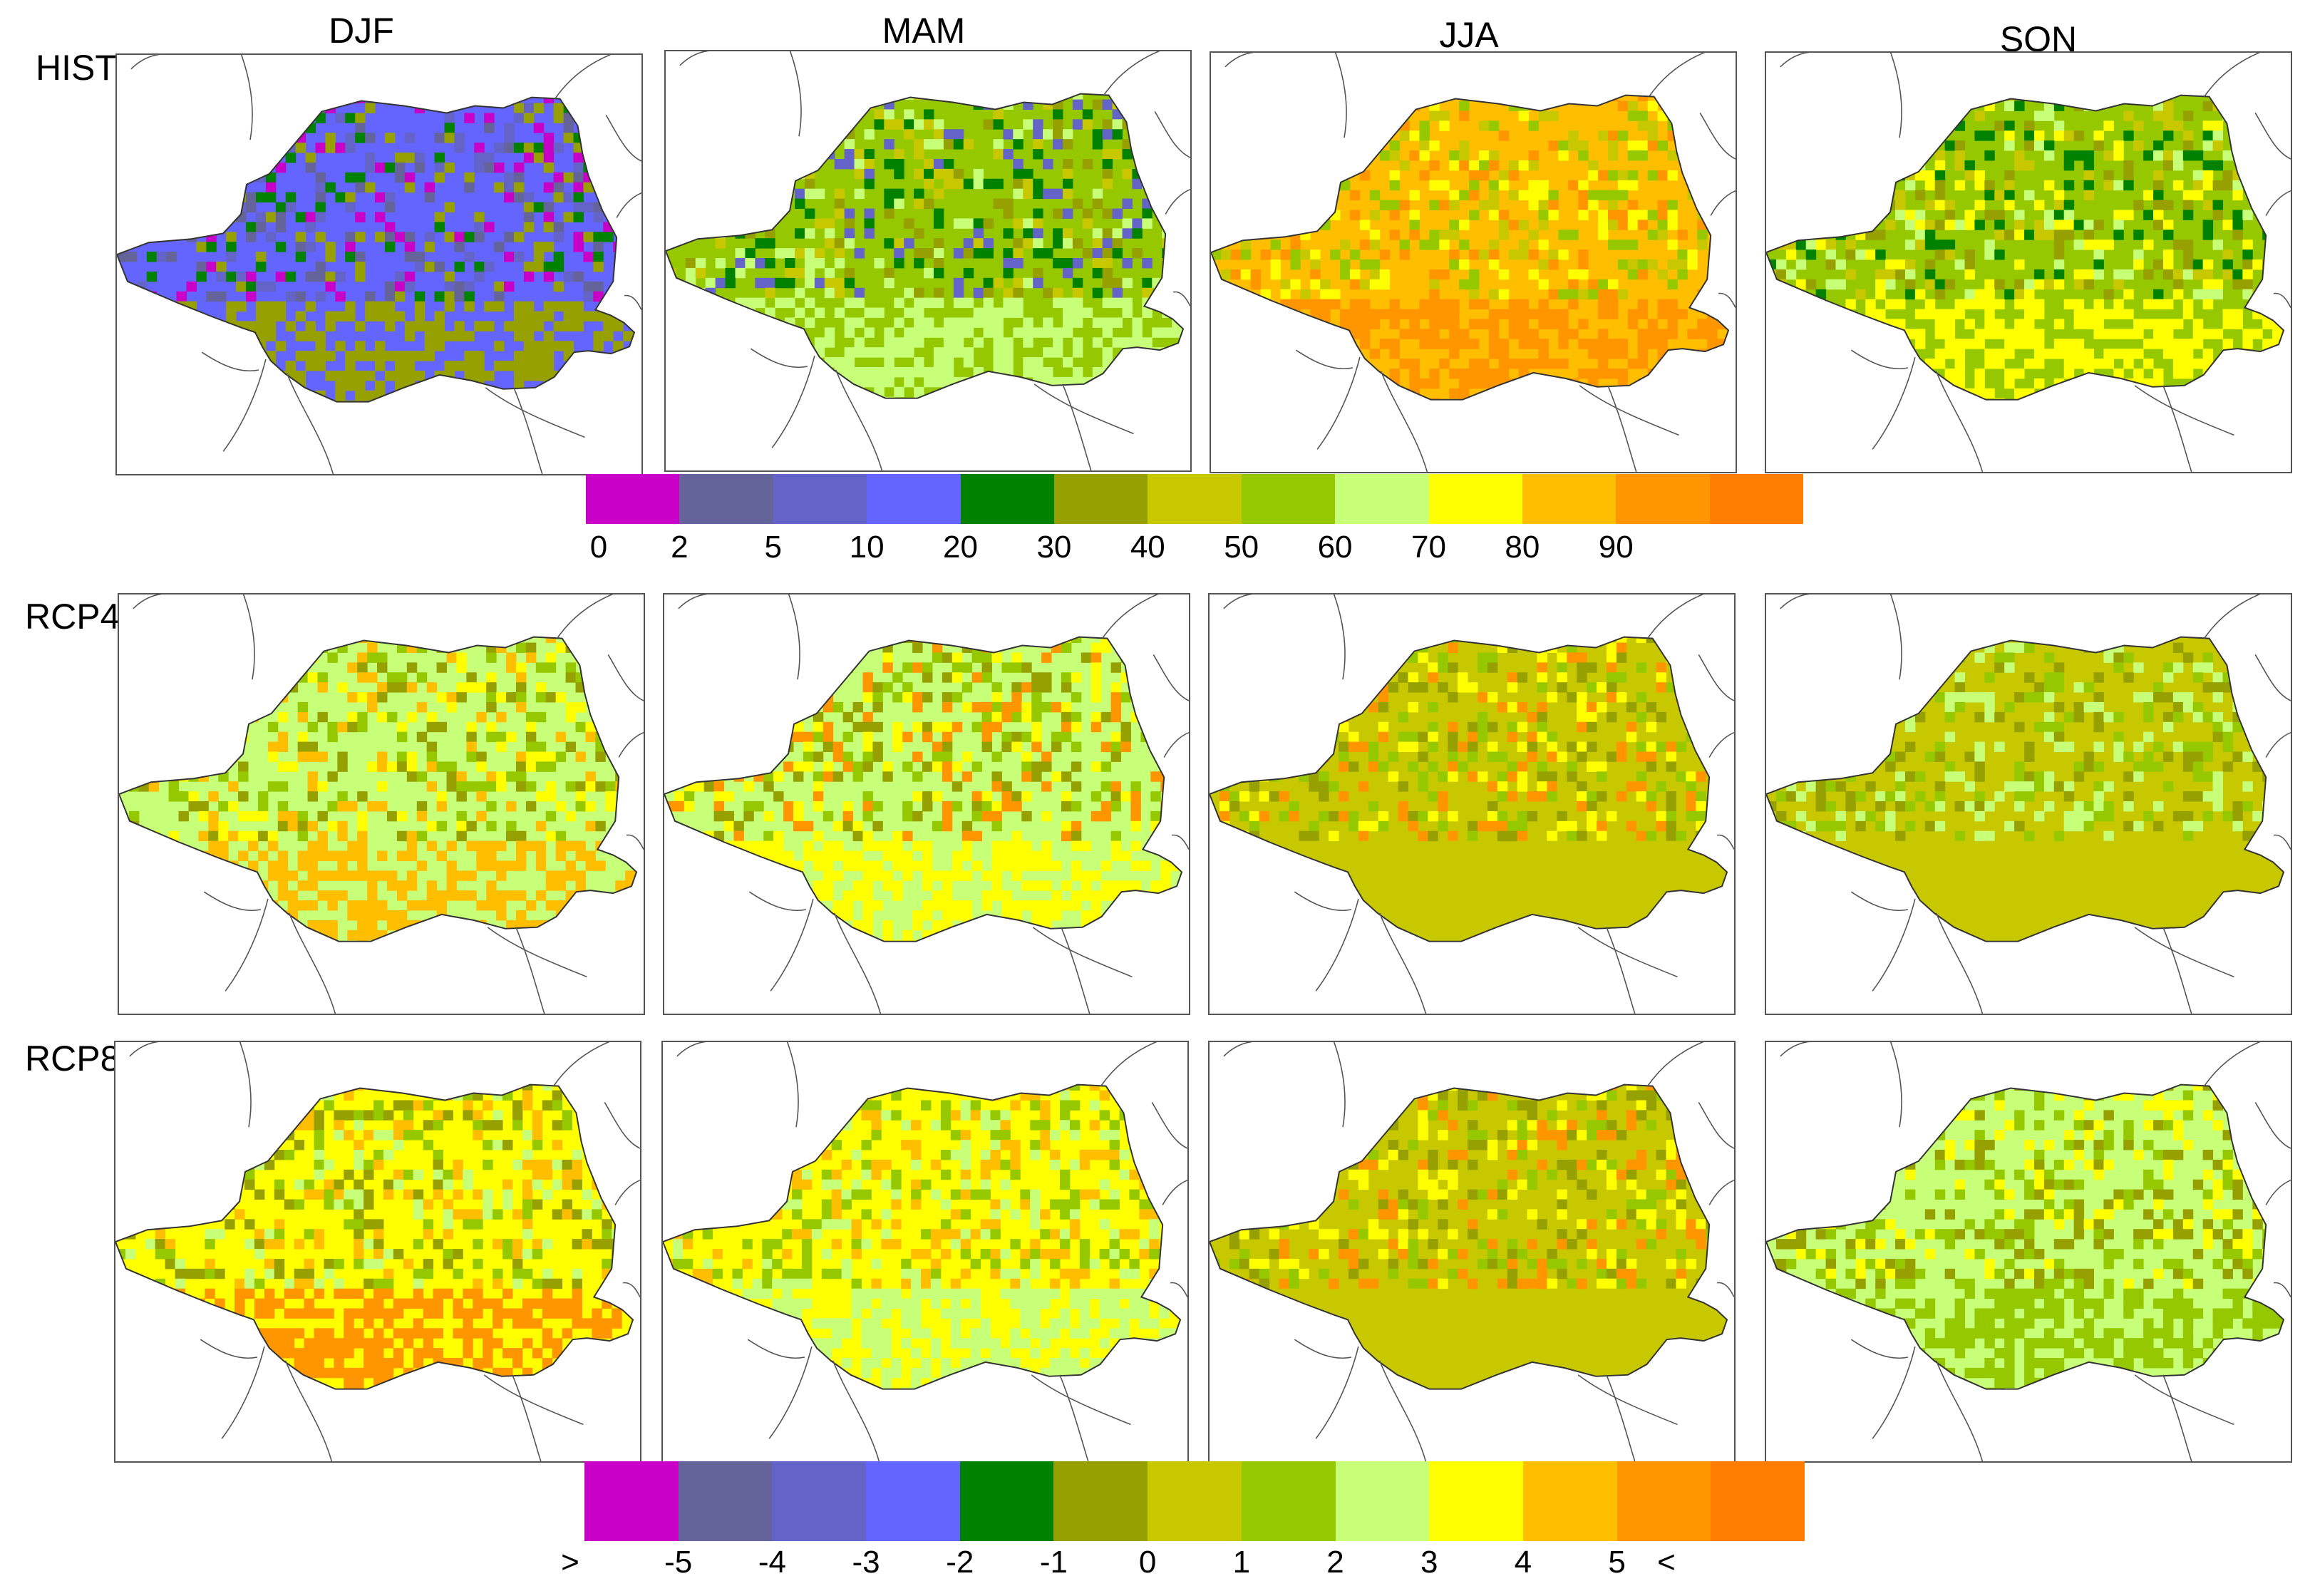 The width and height of the screenshot is (2310, 1596). Describe the element at coordinates (925, 239) in the screenshot. I see `data-grid` at that location.